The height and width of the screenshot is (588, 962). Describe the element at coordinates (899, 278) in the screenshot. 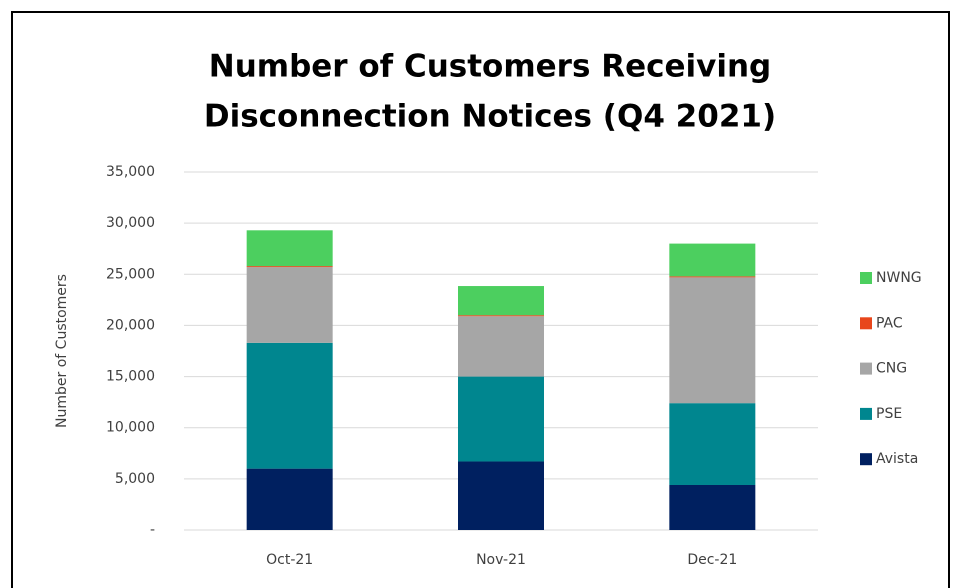

I see `legend-label: NWNG` at that location.